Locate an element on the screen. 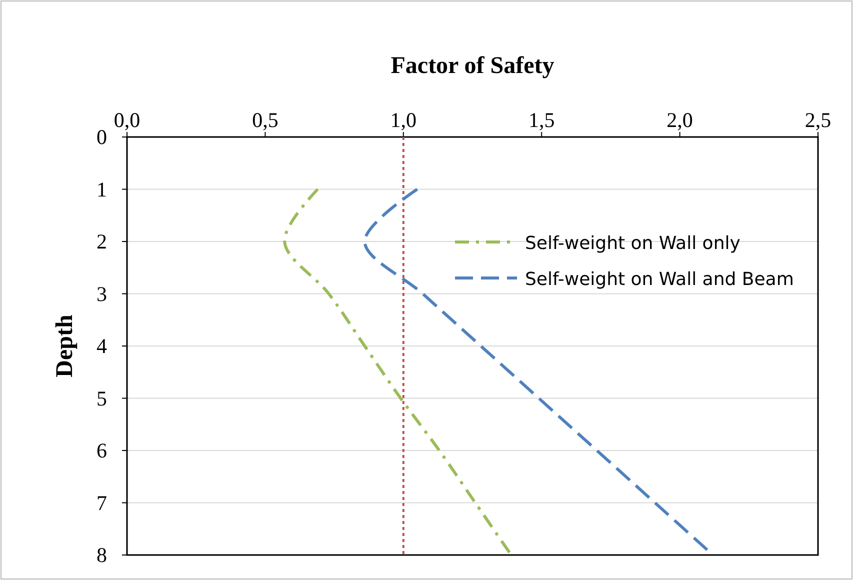 Image resolution: width=853 pixels, height=580 pixels. x-tick-label: 1,5 is located at coordinates (541, 120).